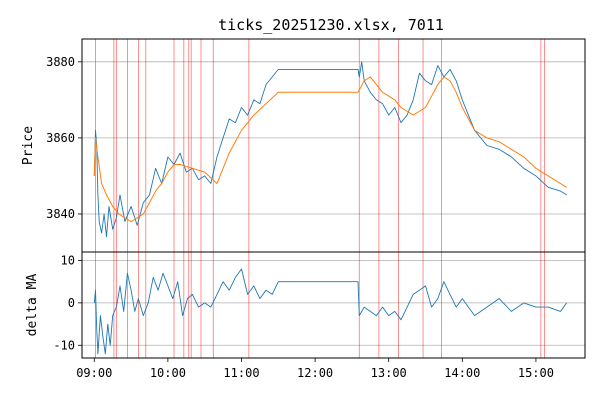 The height and width of the screenshot is (400, 600). I want to click on xtick-label: 10:00, so click(168, 373).